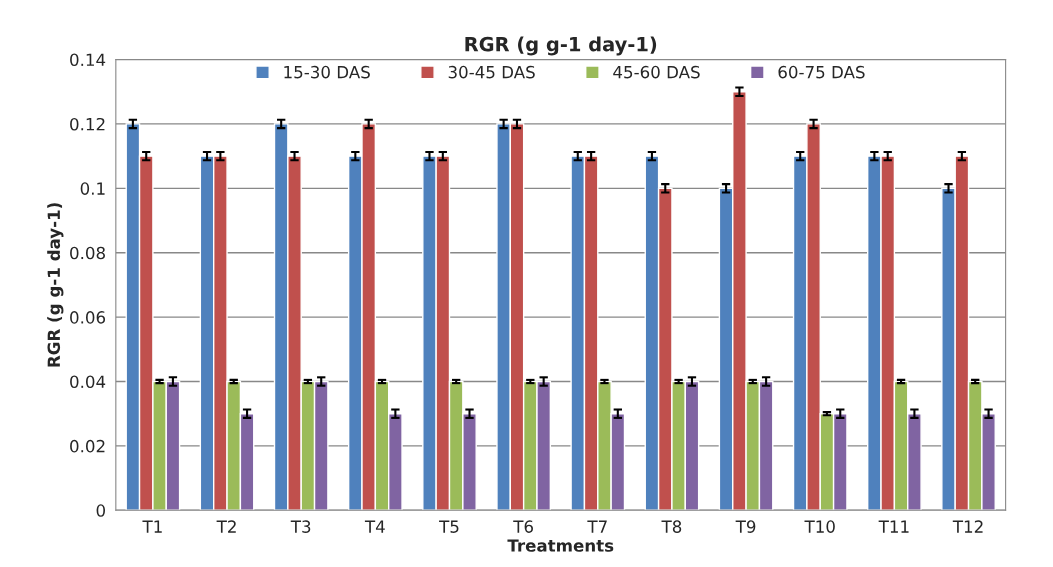  What do you see at coordinates (656, 72) in the screenshot?
I see `legend-label: 45-60 DAS` at bounding box center [656, 72].